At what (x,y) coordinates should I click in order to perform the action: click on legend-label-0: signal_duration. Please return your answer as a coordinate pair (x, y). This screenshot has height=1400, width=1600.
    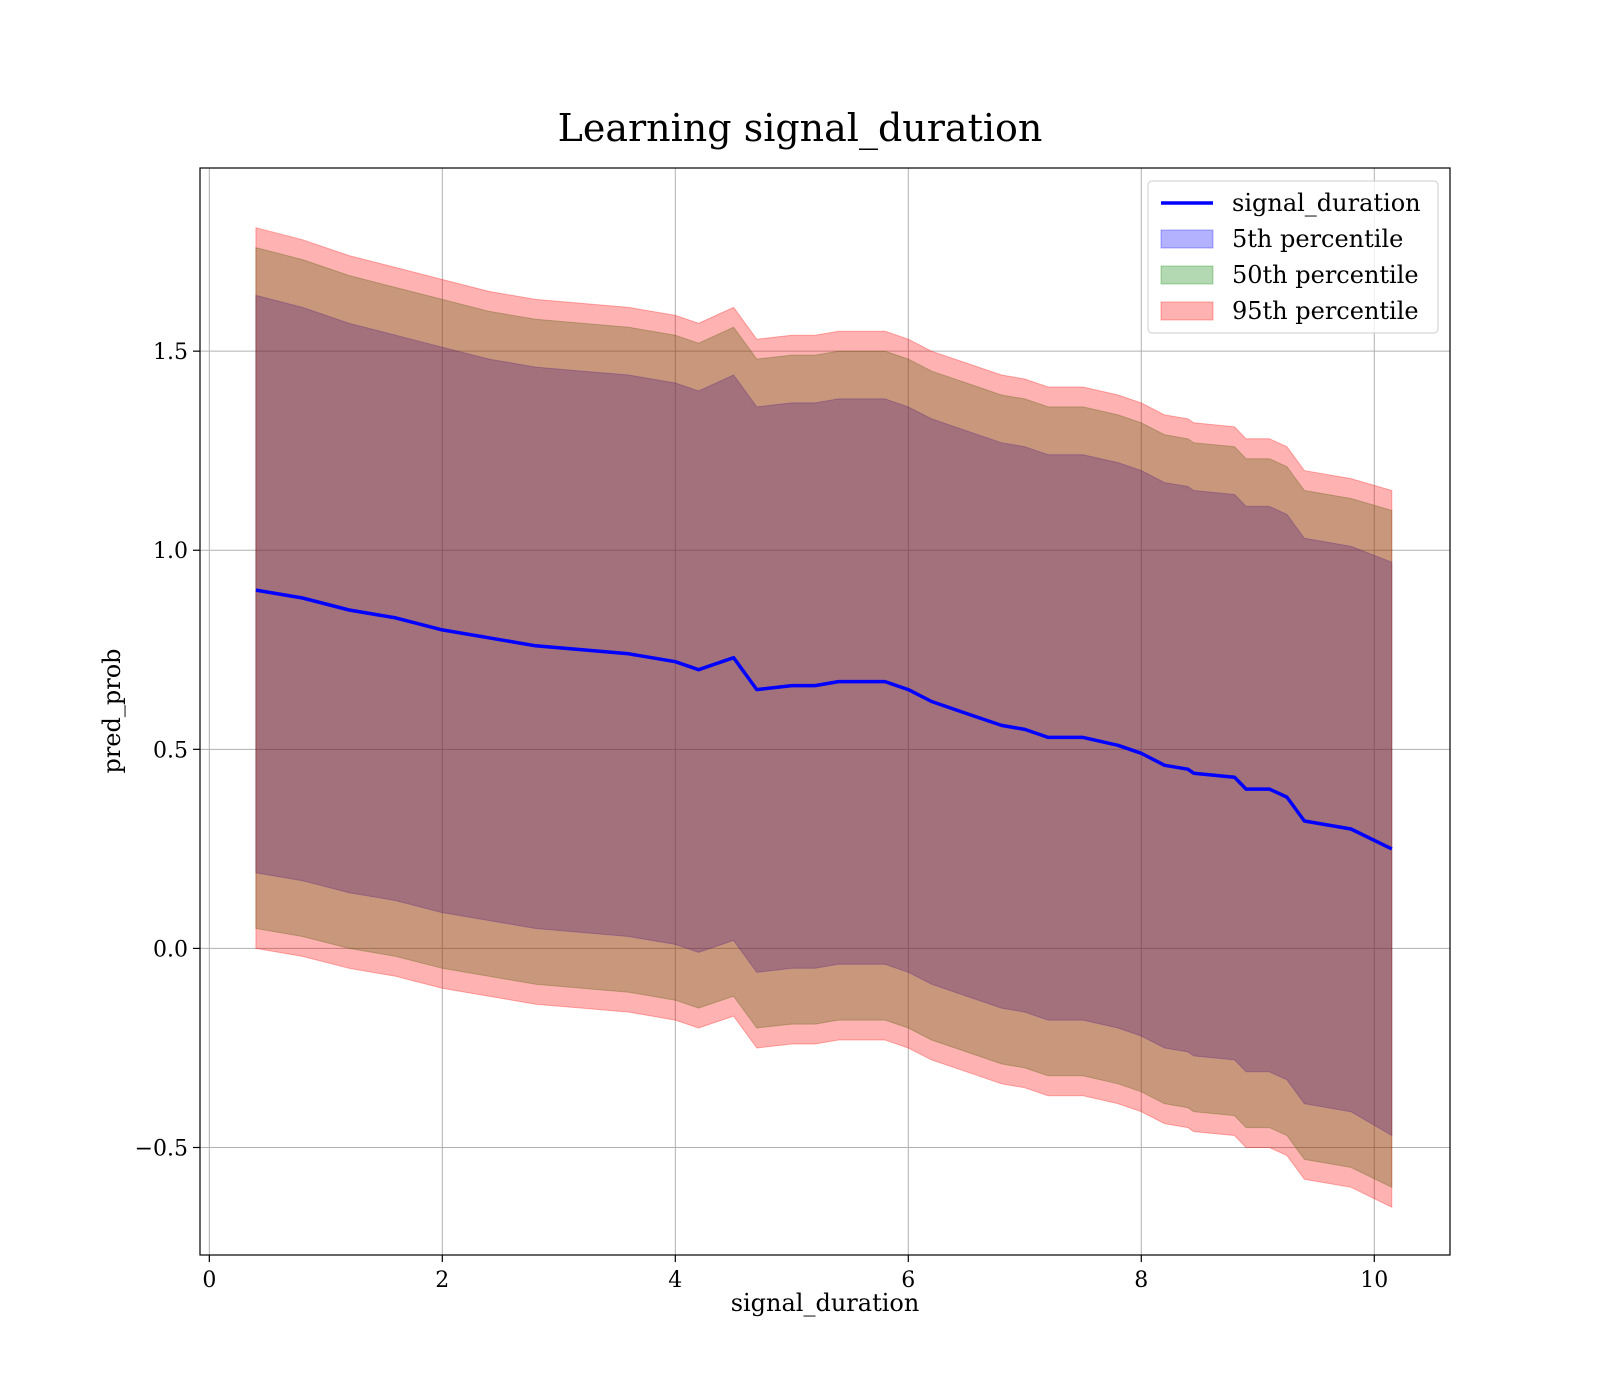
    Looking at the image, I should click on (1326, 203).